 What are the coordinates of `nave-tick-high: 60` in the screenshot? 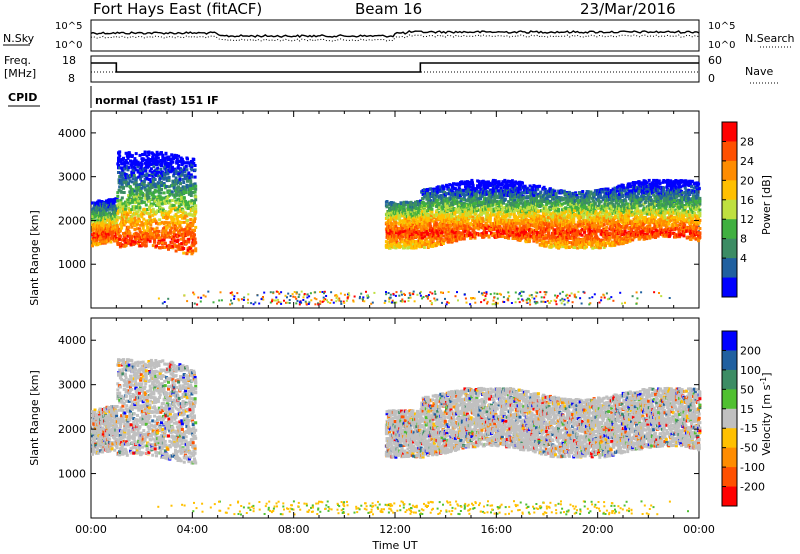 It's located at (715, 60).